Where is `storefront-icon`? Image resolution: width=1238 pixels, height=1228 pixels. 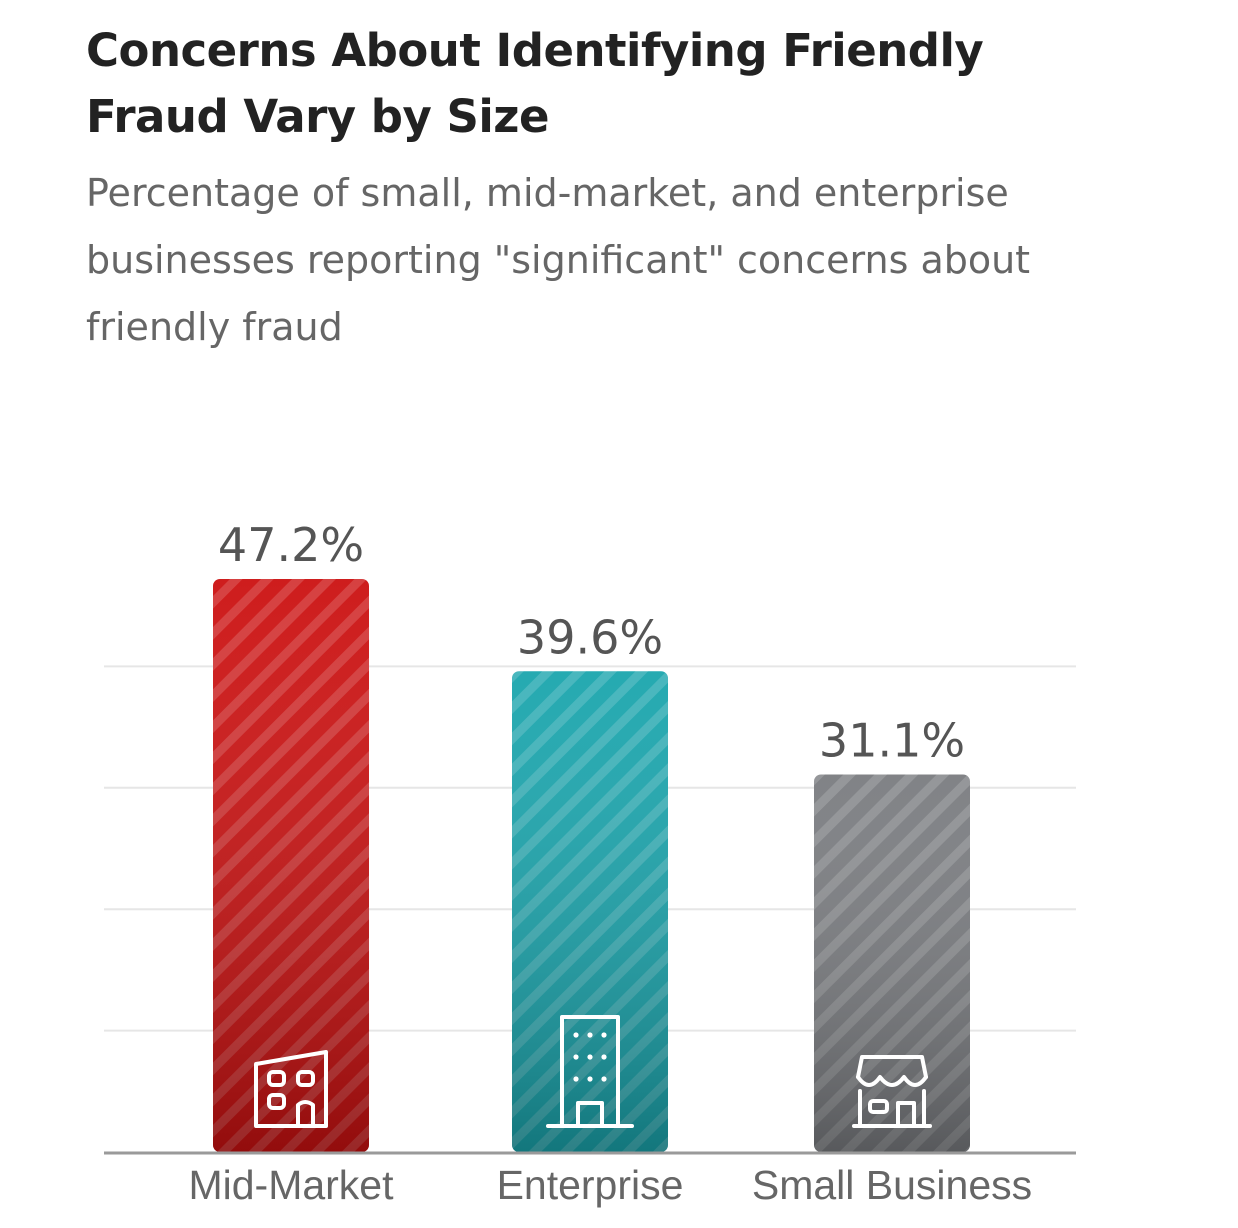 storefront-icon is located at coordinates (892, 1091).